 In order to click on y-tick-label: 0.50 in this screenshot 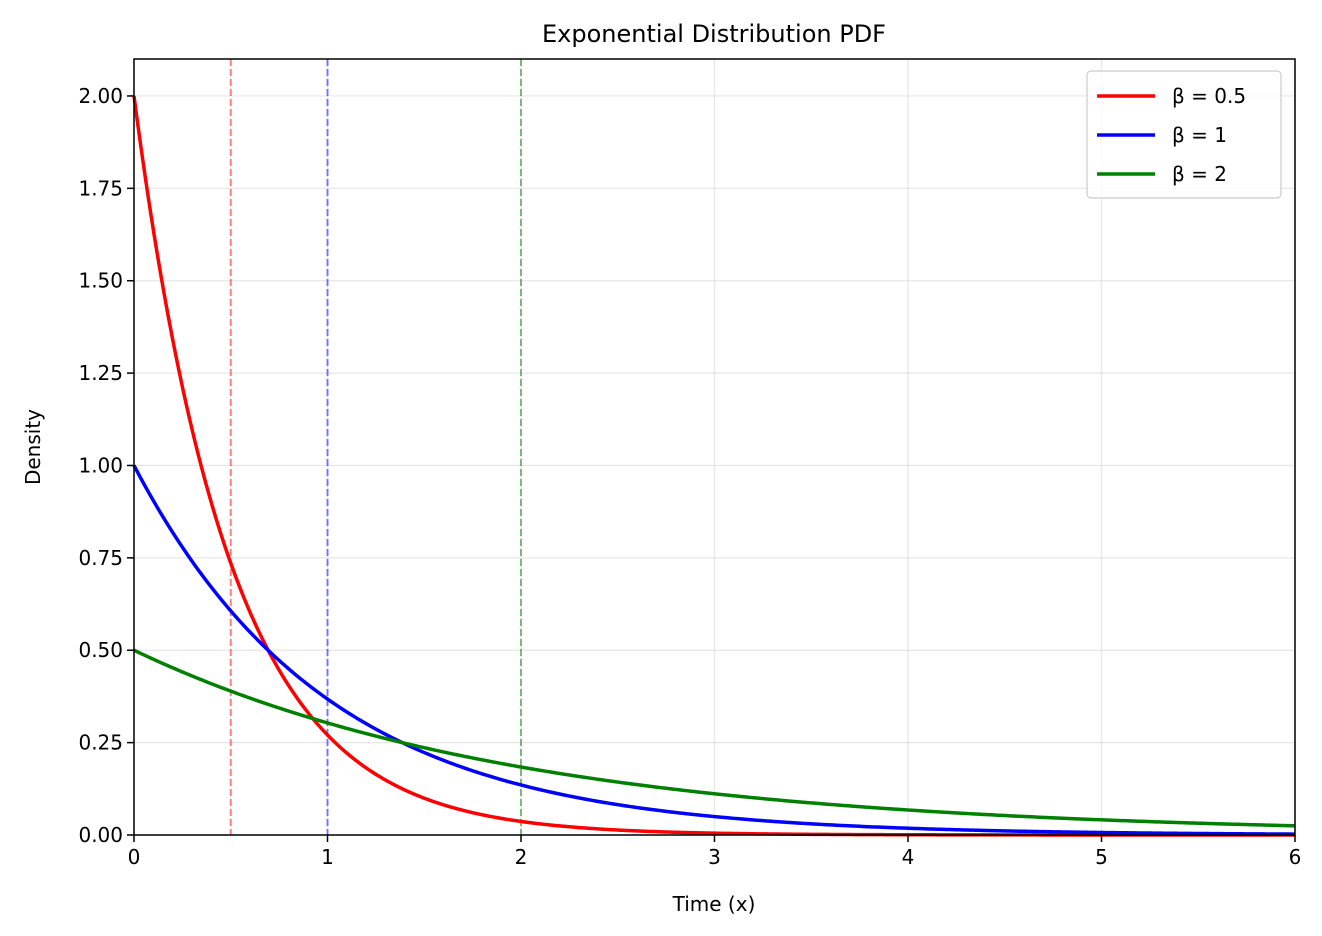, I will do `click(100, 650)`.